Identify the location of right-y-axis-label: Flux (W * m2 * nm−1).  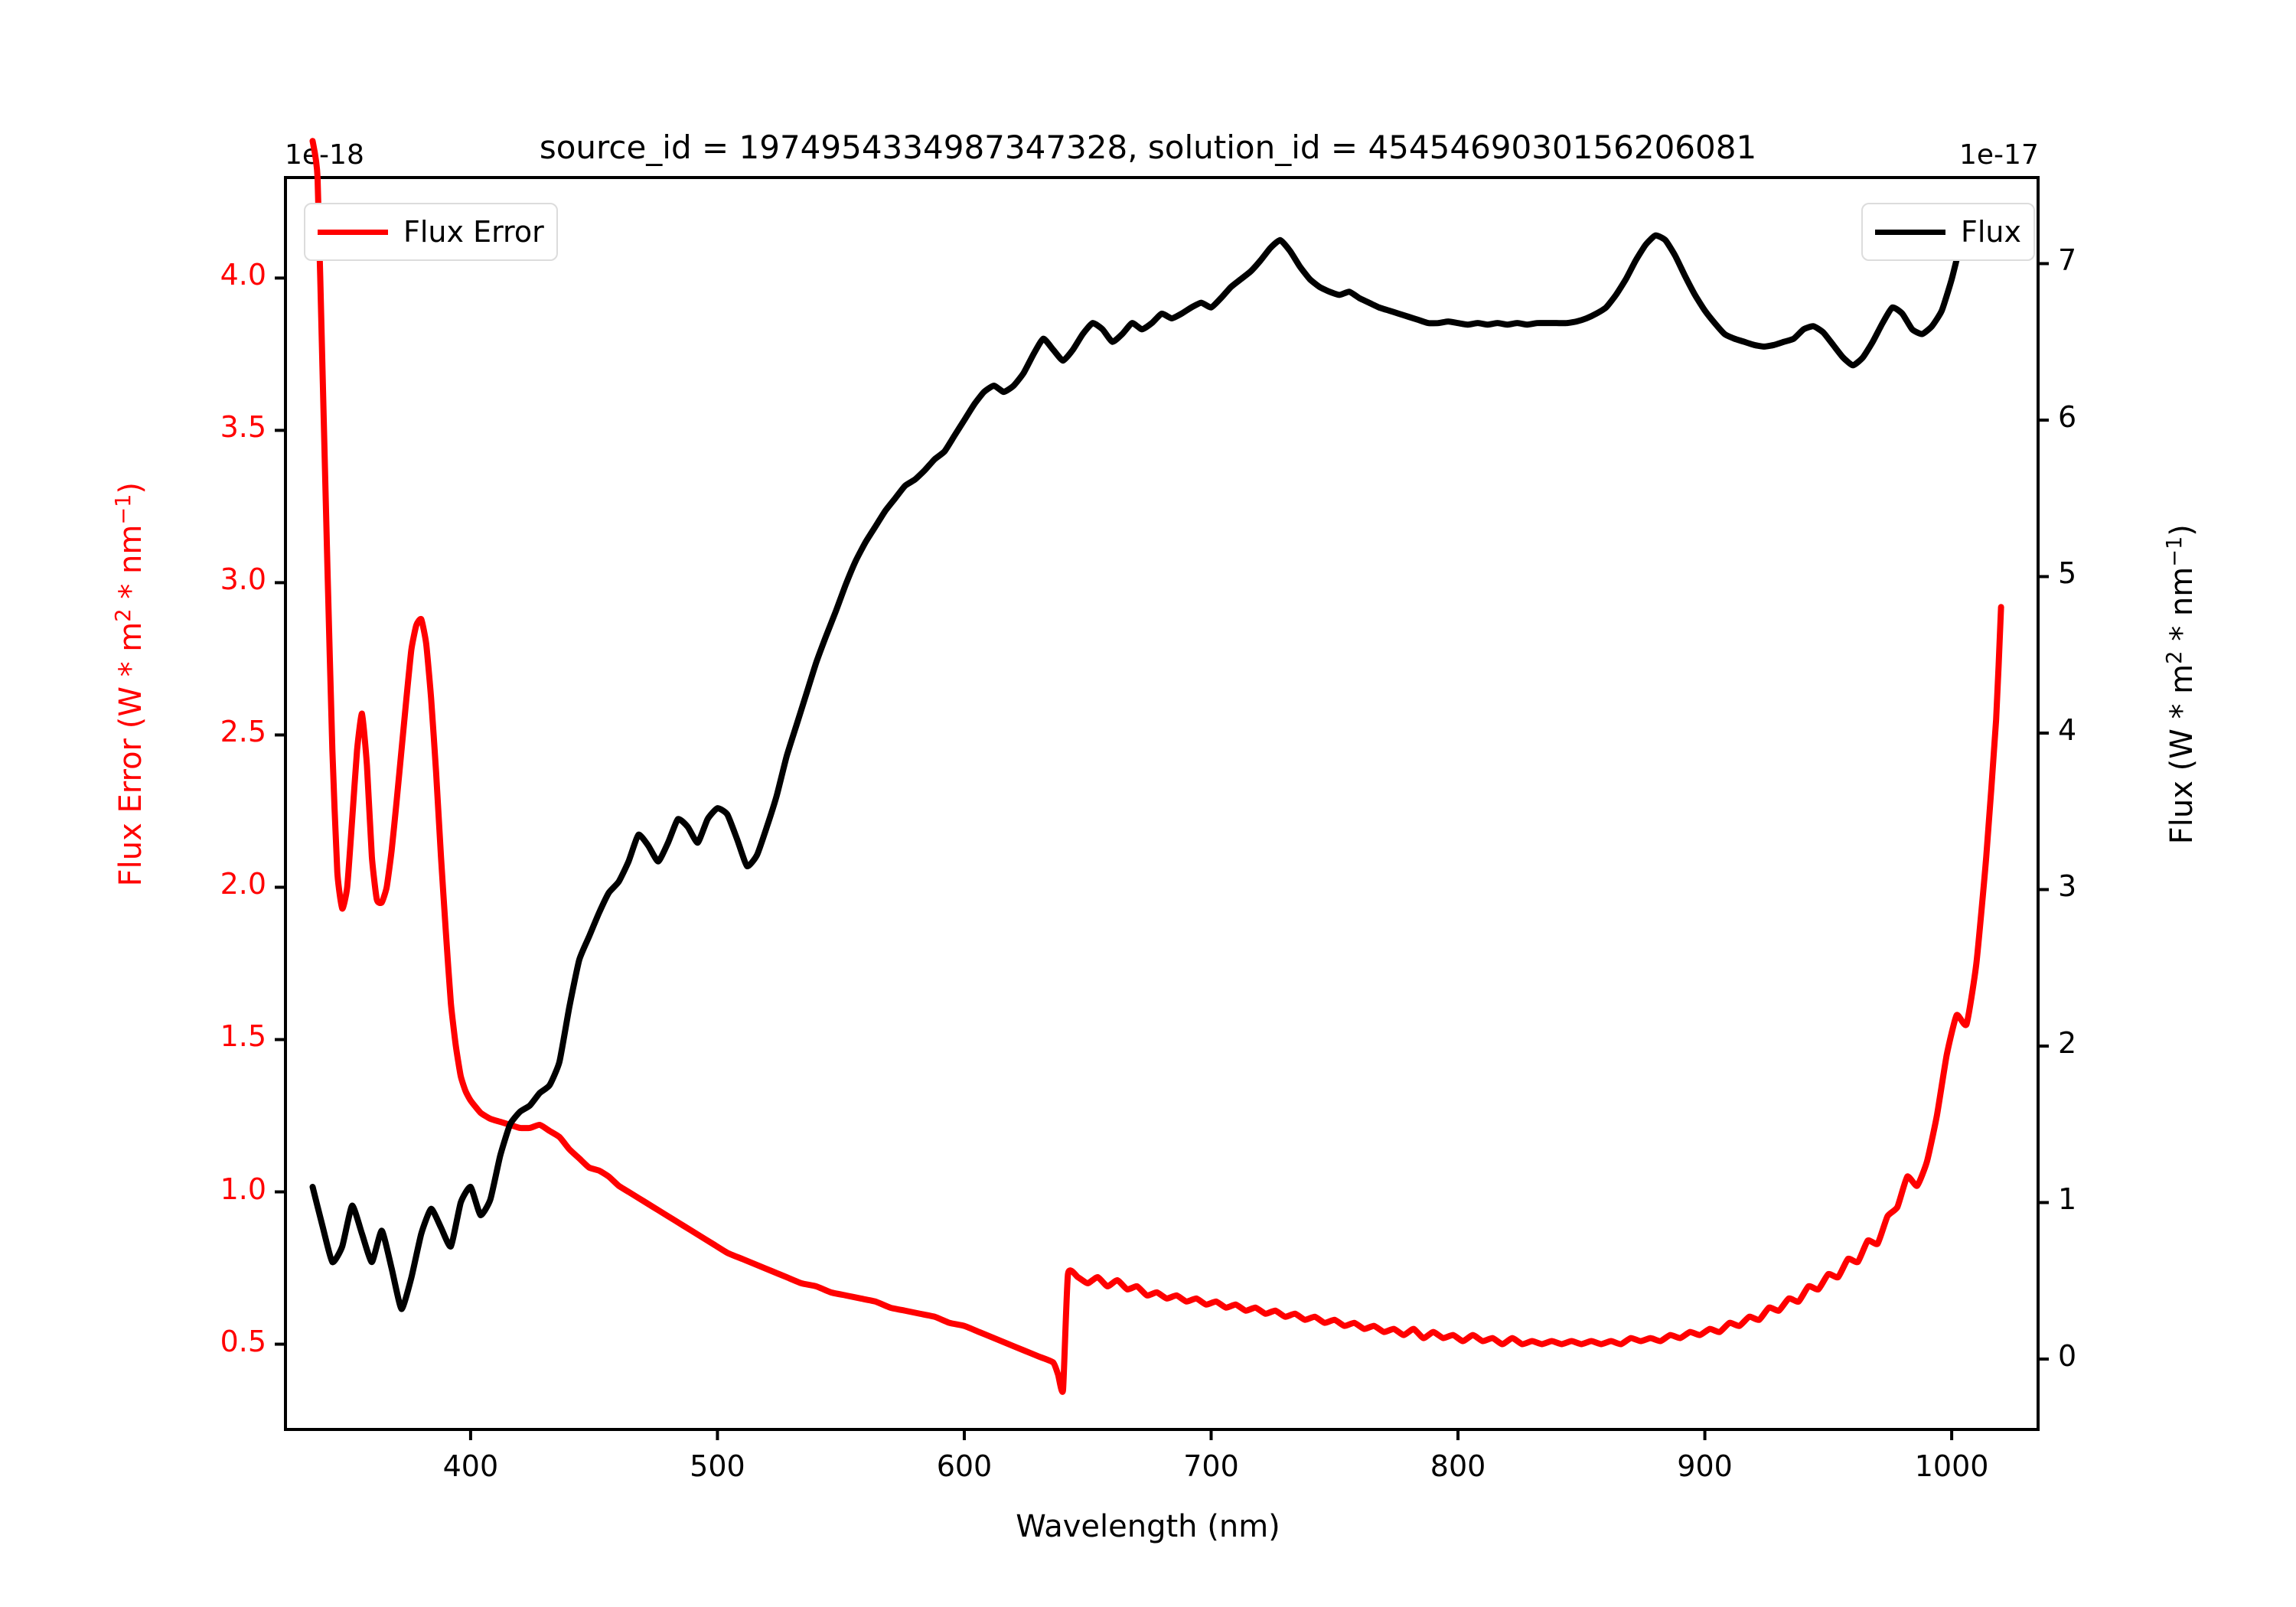
(2181, 684).